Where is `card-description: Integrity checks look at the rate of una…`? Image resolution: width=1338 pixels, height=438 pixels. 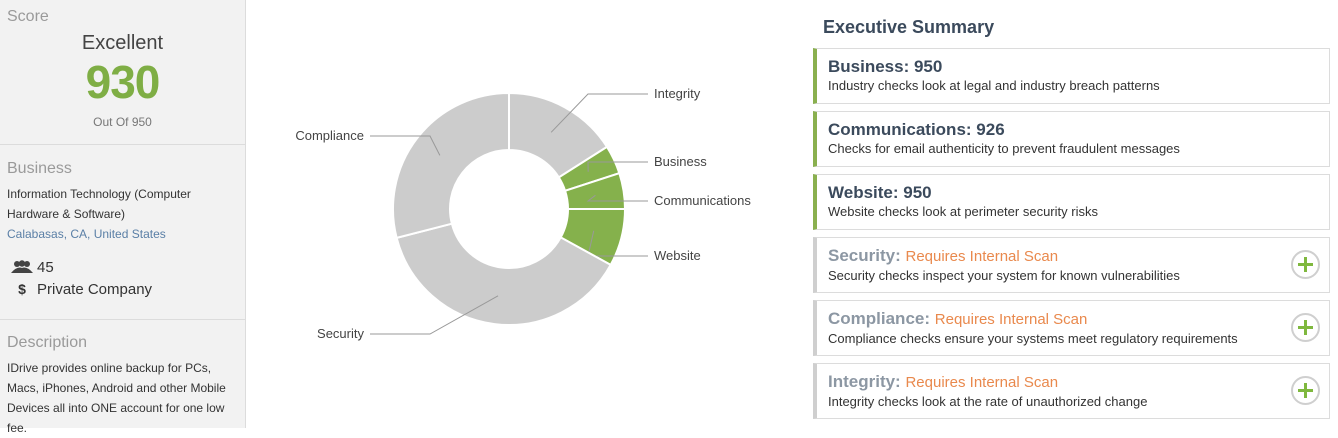
card-description: Integrity checks look at the rate of una… is located at coordinates (988, 401).